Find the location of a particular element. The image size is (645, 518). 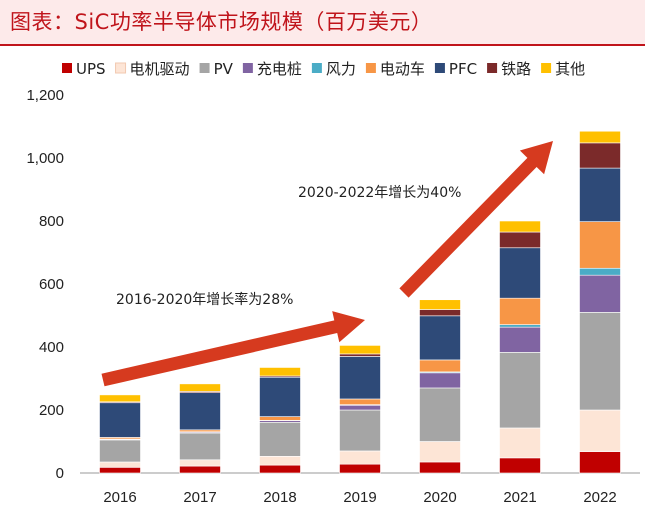

bar-stack-2017 is located at coordinates (200, 428).